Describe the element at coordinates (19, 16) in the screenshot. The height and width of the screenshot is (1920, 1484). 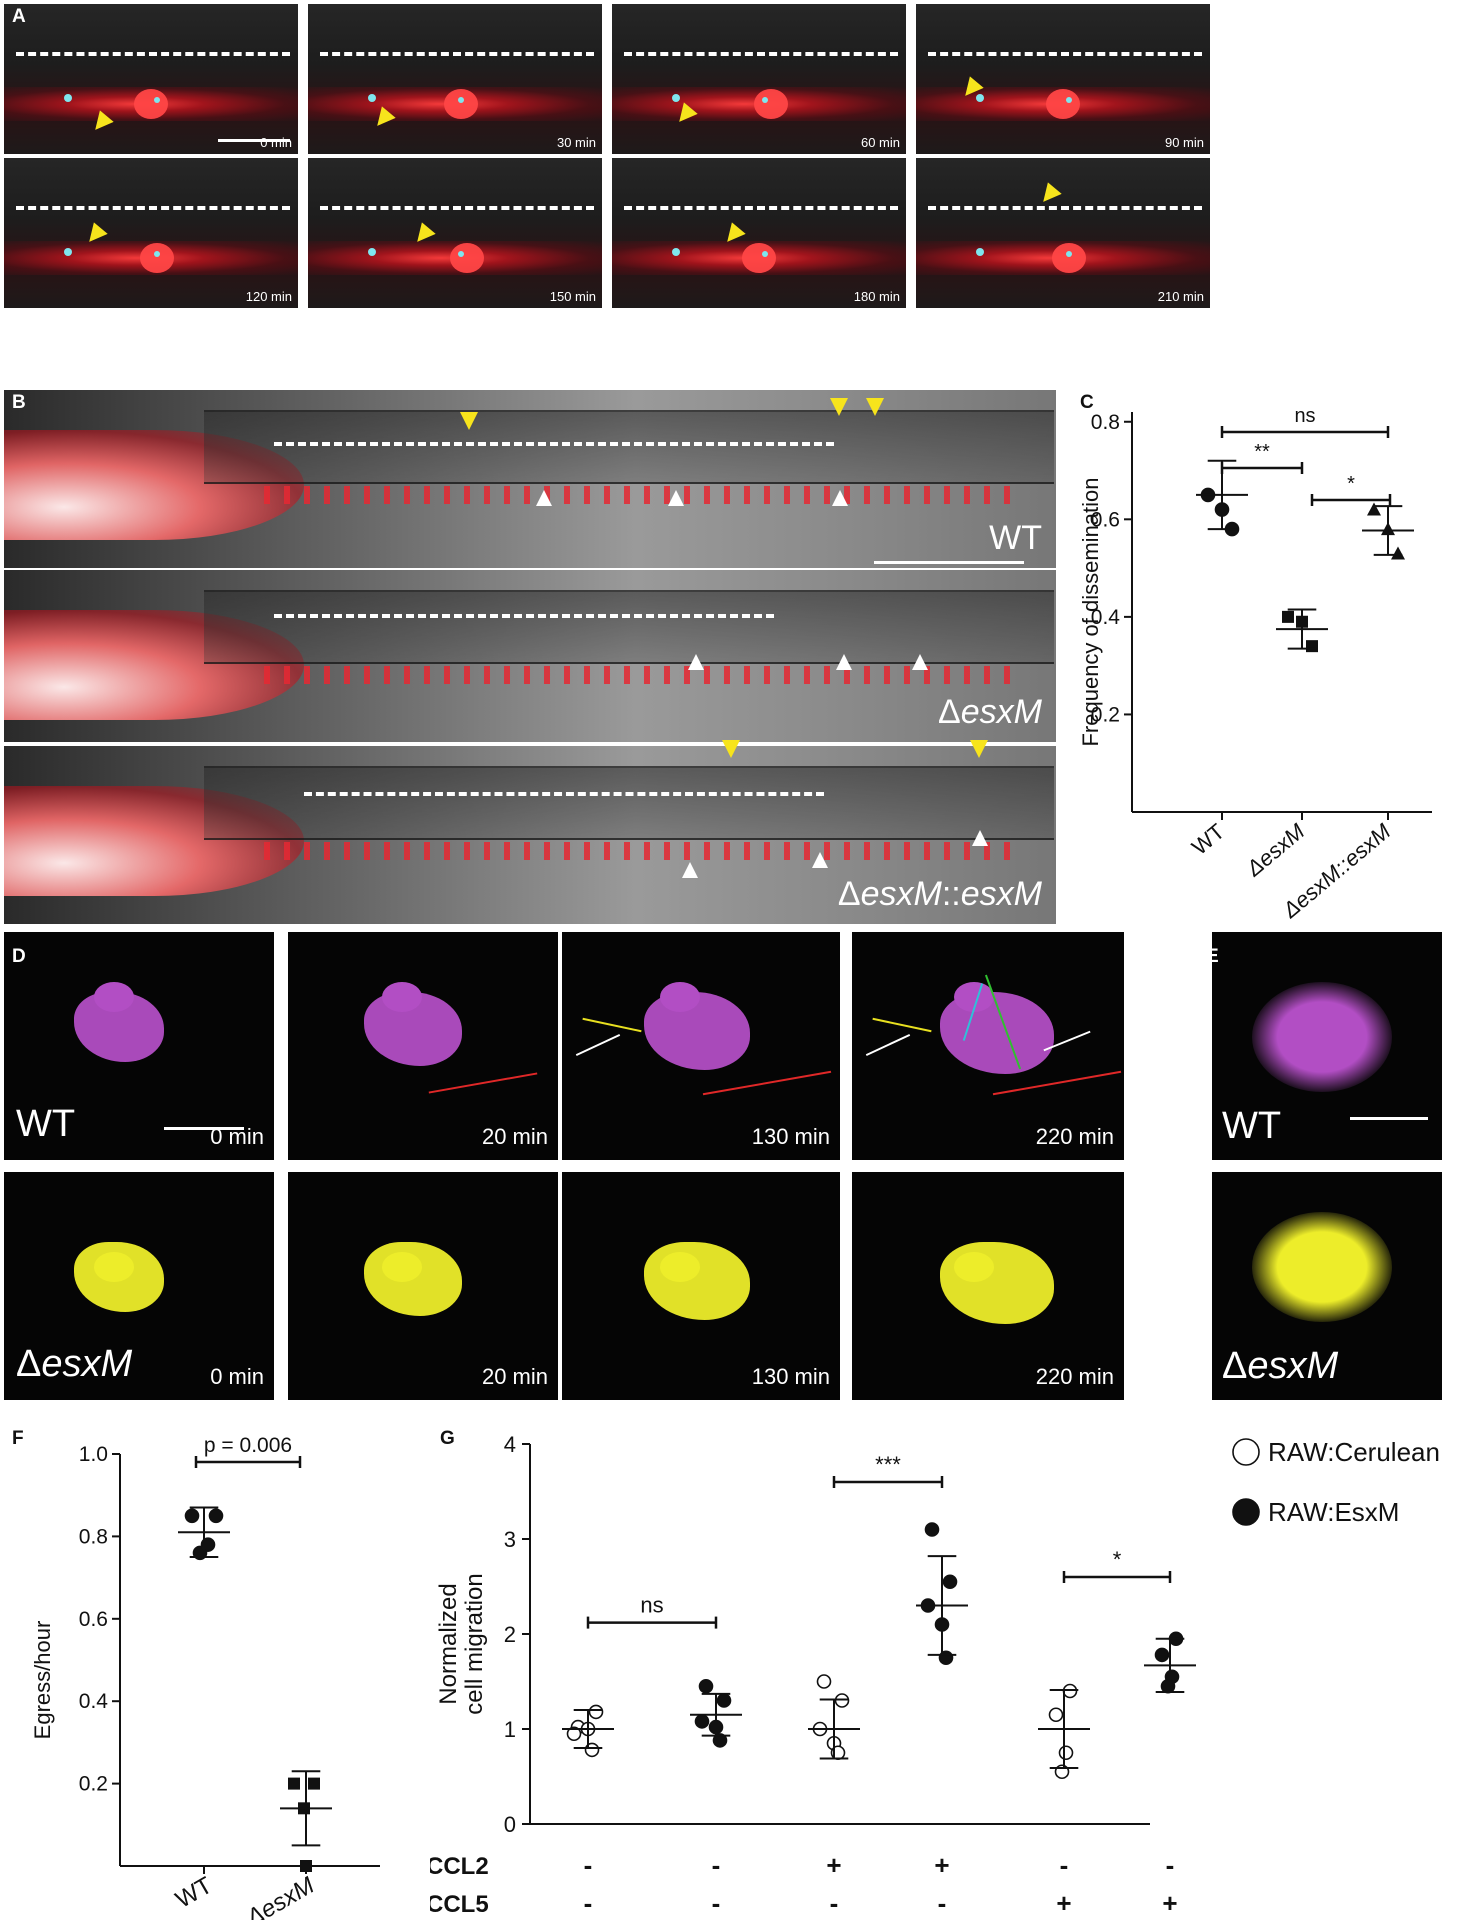
I see `panel-a-letter: A` at that location.